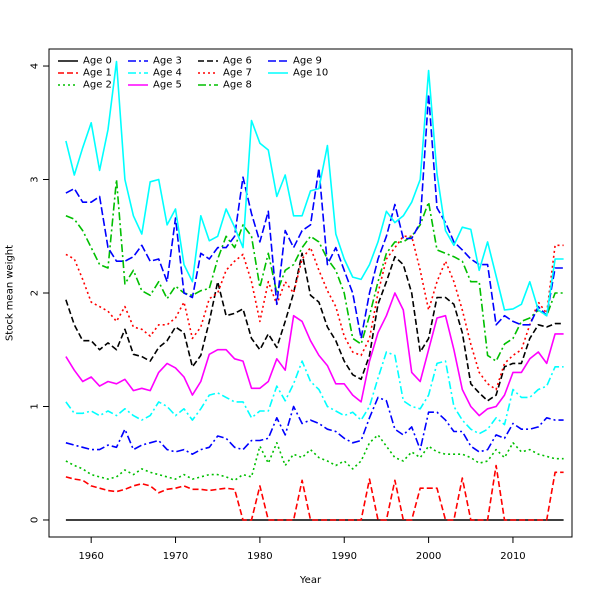 This screenshot has width=600, height=600. Describe the element at coordinates (237, 73) in the screenshot. I see `legend-label-age-7: Age 7` at that location.